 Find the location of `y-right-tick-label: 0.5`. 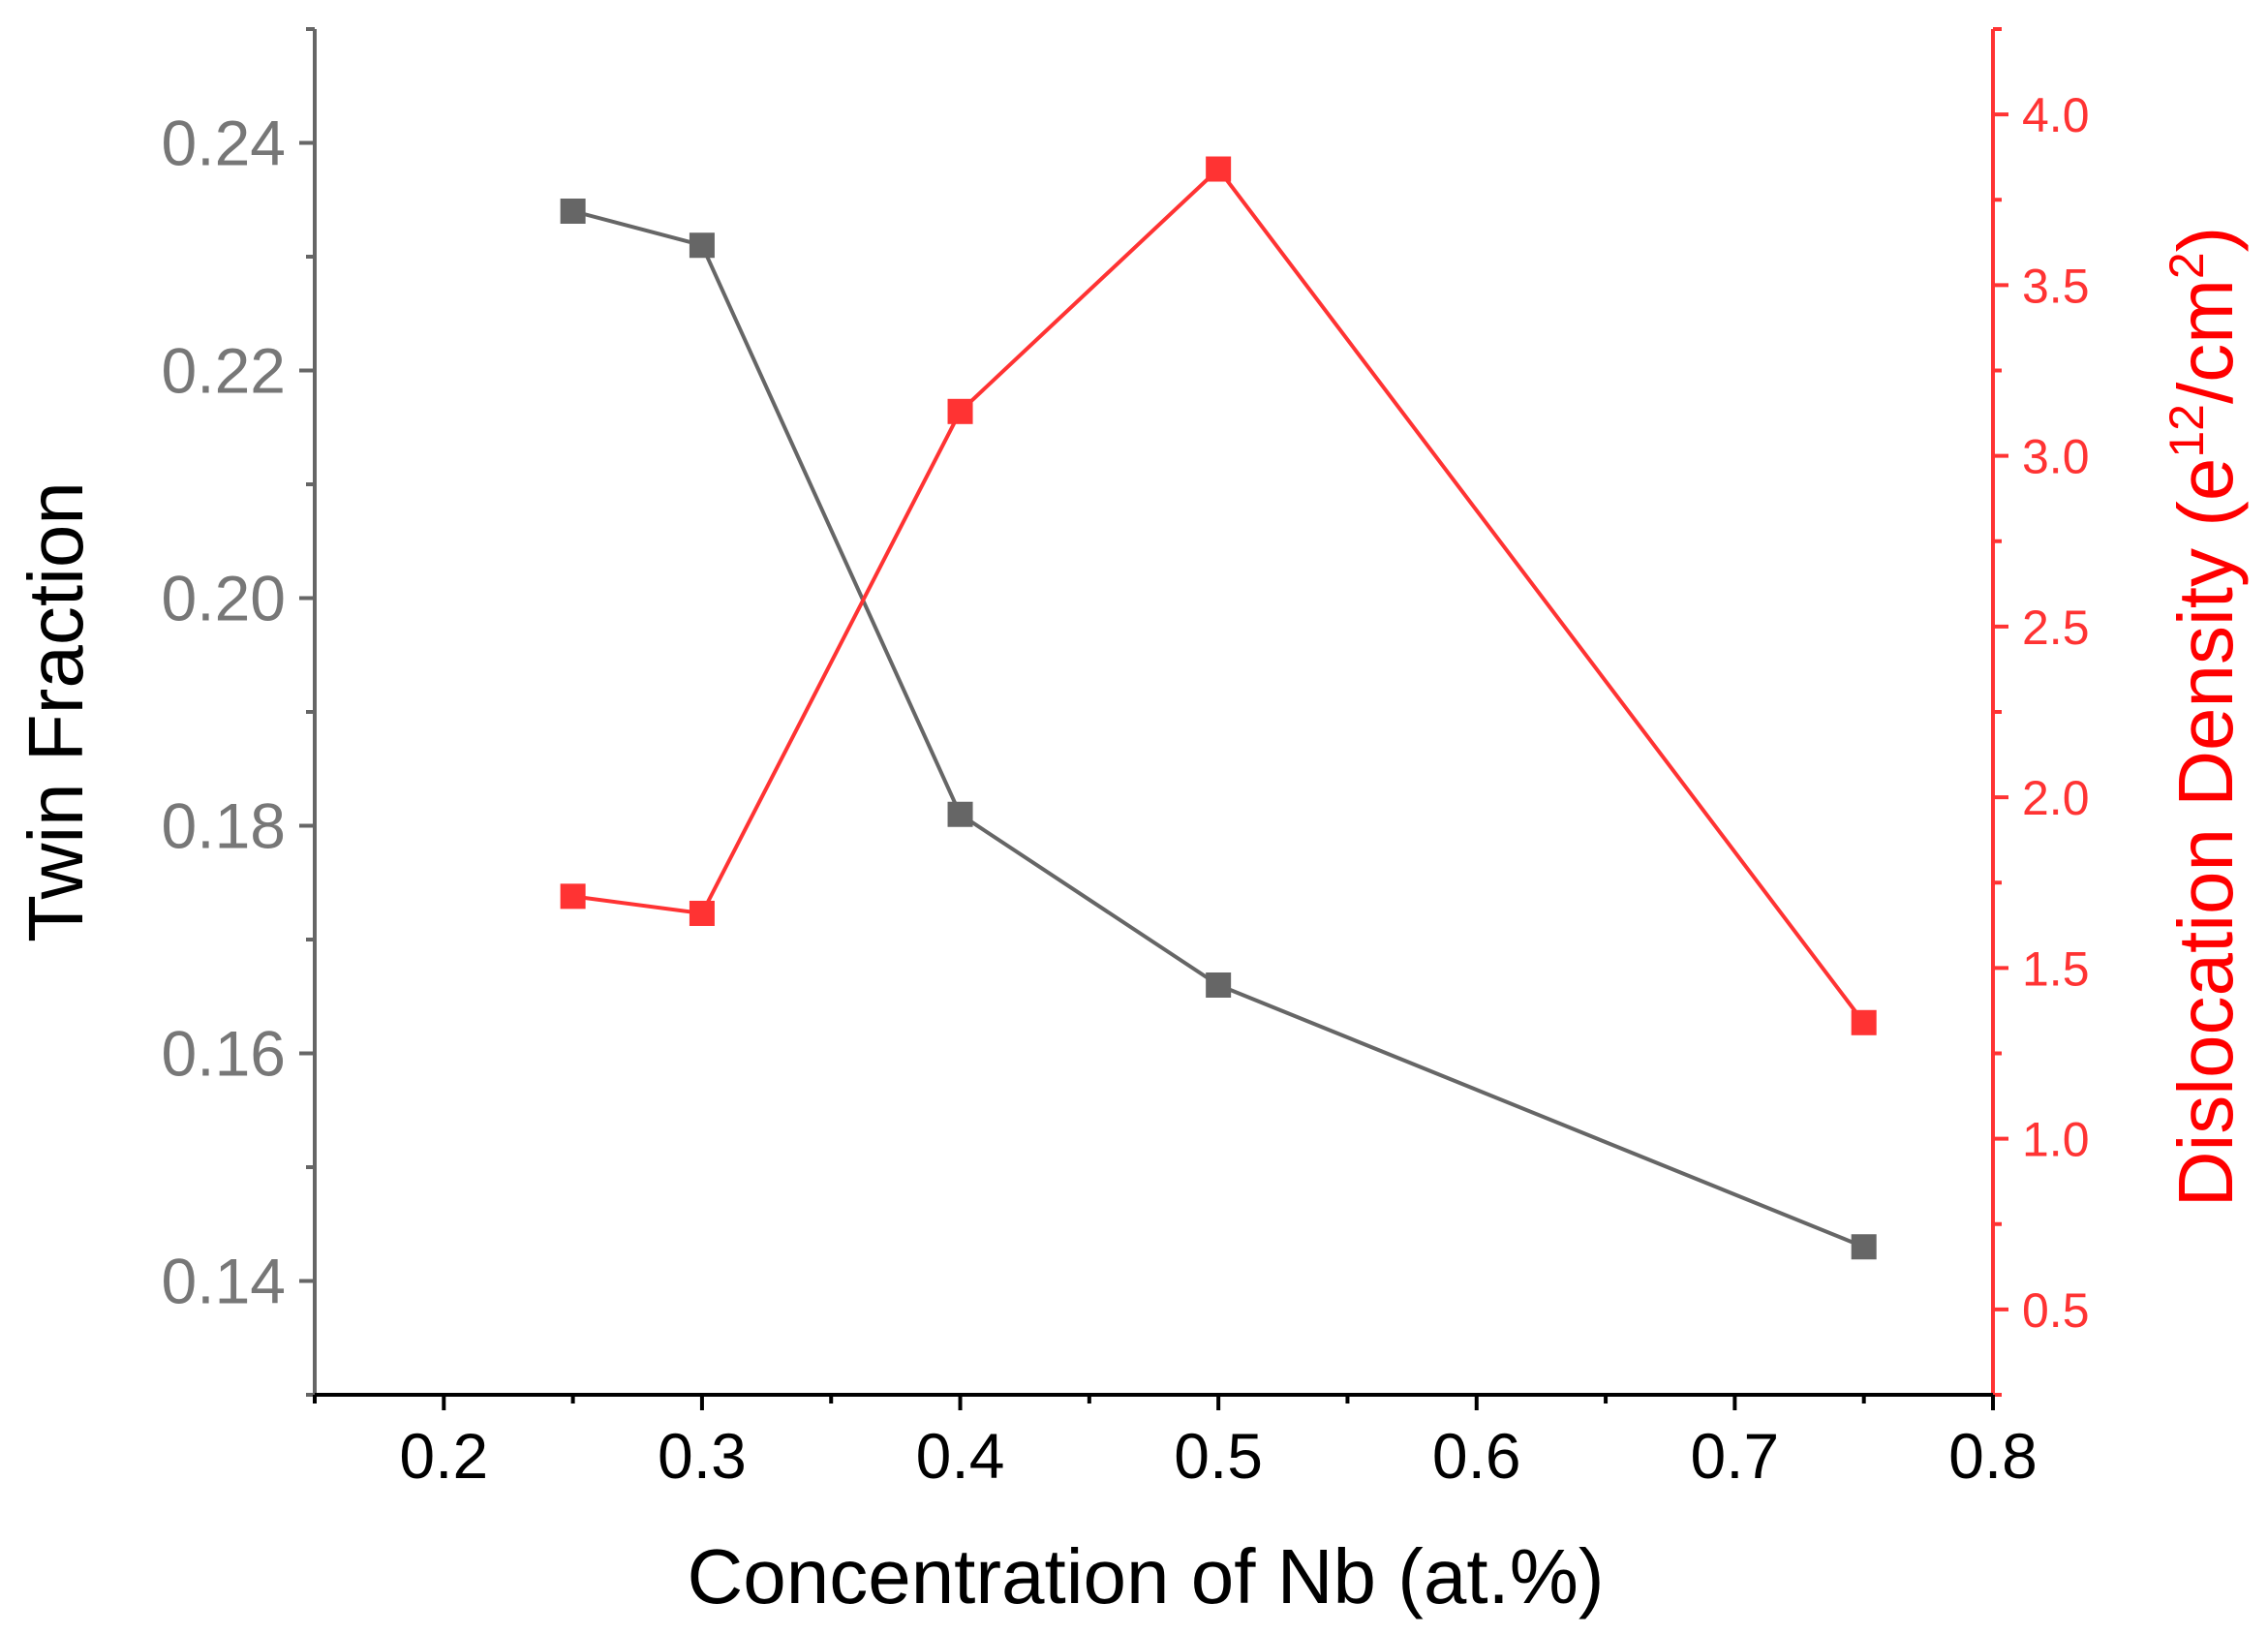

y-right-tick-label: 0.5 is located at coordinates (2056, 1310).